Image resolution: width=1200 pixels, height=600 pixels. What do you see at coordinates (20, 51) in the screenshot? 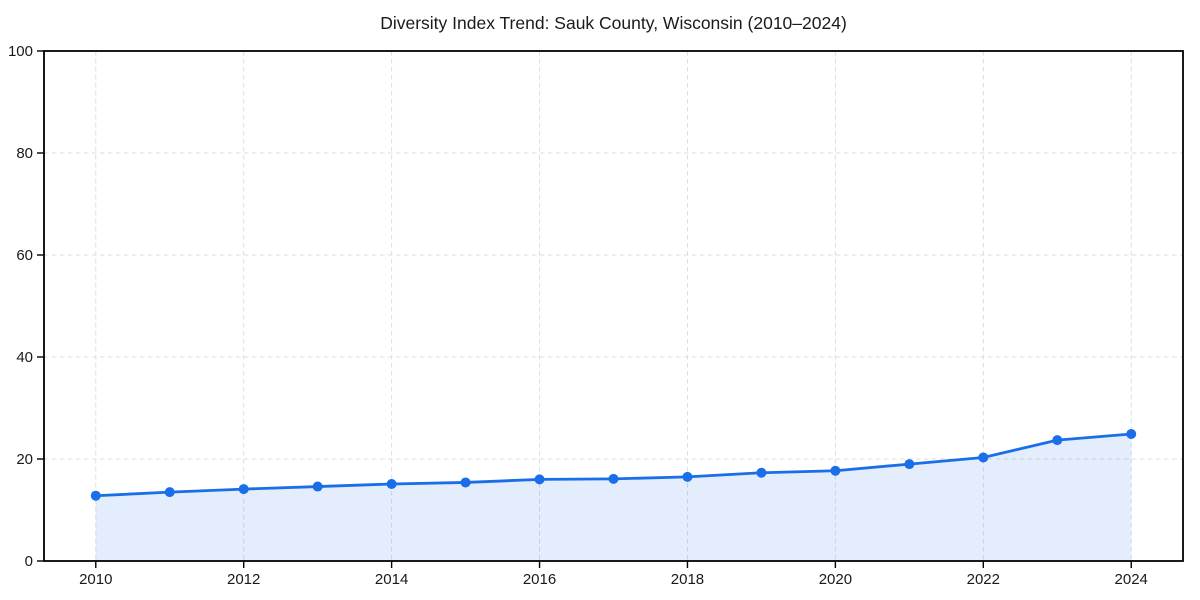
I see `y-tick-label: 100` at bounding box center [20, 51].